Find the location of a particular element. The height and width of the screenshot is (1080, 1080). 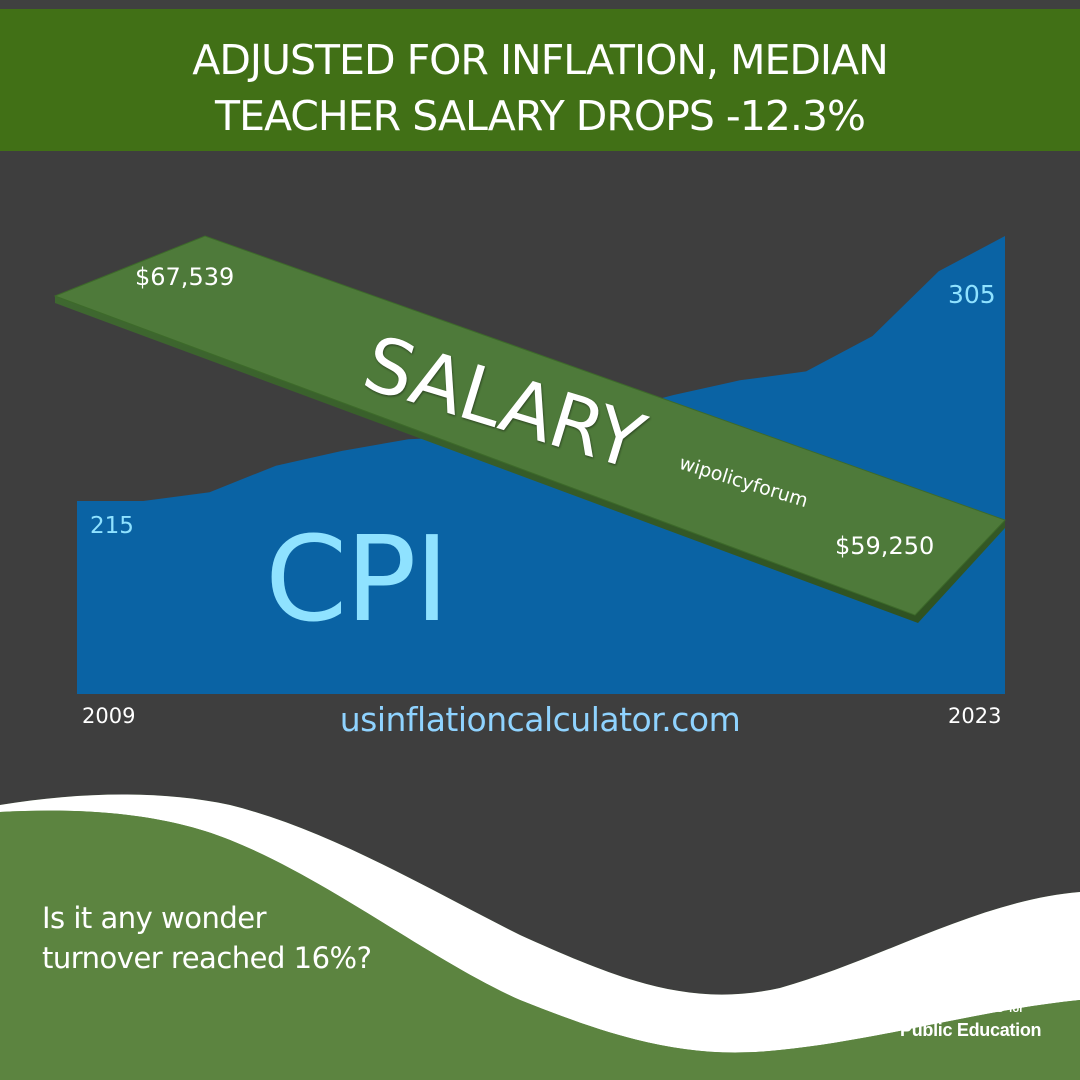

cpi-series-label: CPI is located at coordinates (357, 579).